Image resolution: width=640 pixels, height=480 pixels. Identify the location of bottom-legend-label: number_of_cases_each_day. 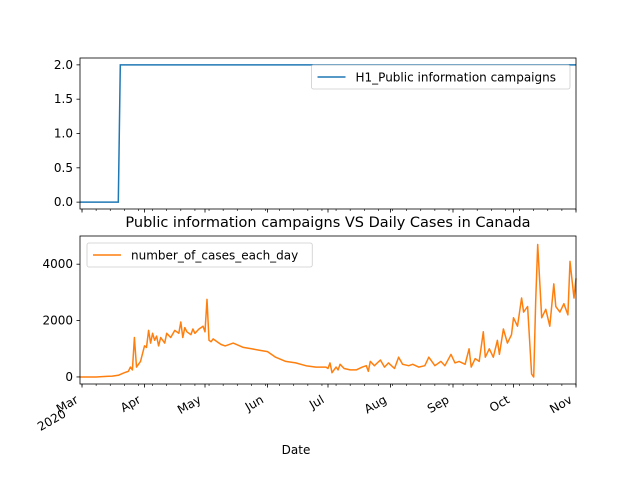
(214, 256).